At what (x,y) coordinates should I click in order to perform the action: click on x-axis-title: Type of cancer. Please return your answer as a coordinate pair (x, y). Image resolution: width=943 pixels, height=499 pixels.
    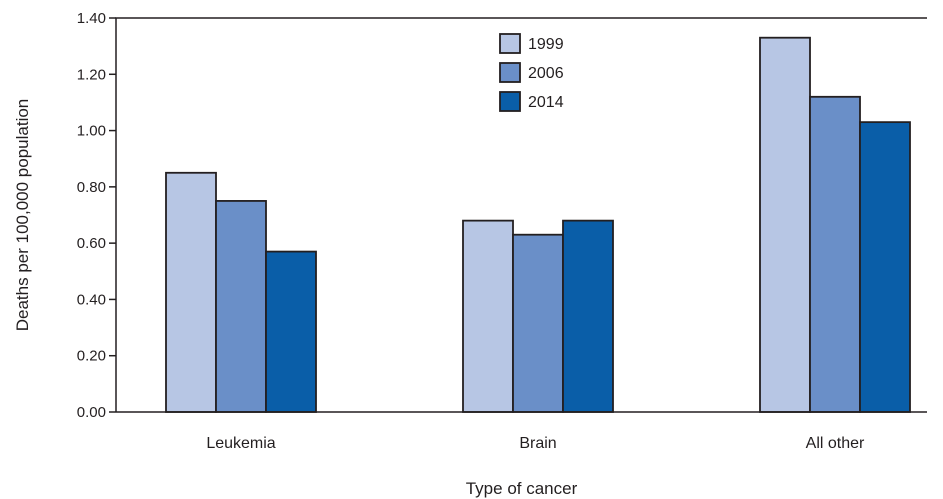
    Looking at the image, I should click on (522, 488).